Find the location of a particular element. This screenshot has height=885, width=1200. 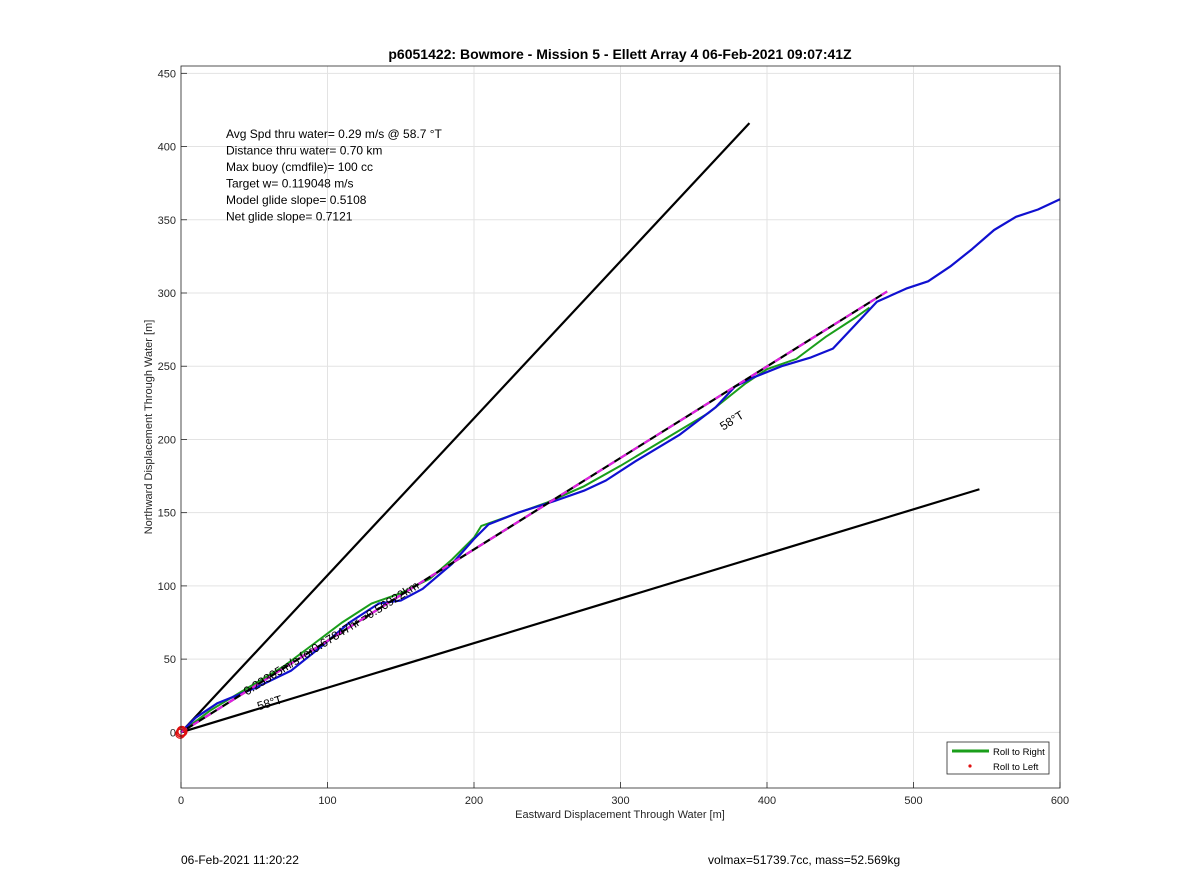

y-tick-label: 0 is located at coordinates (173, 733).